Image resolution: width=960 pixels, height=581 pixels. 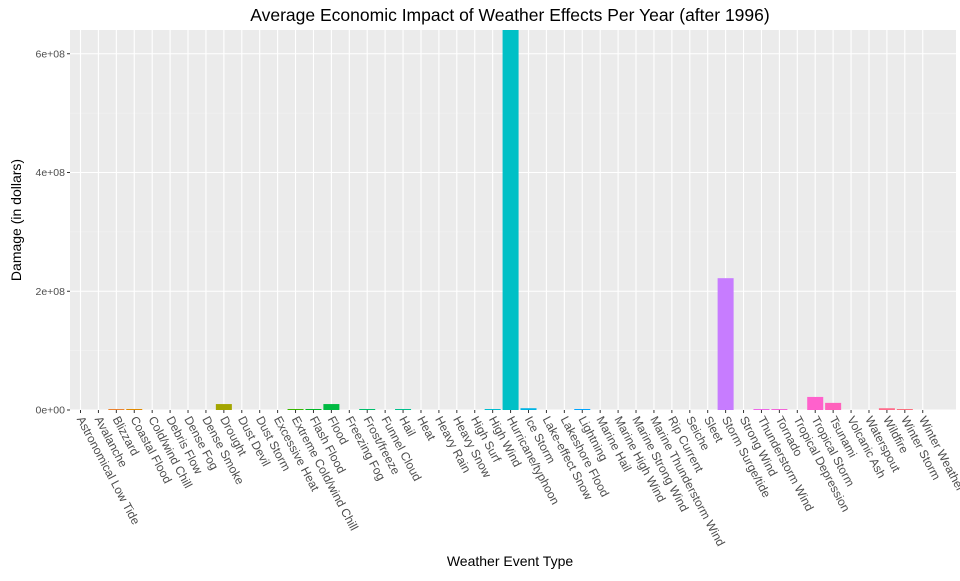 What do you see at coordinates (51, 292) in the screenshot?
I see `y-tick-label: 2e+08` at bounding box center [51, 292].